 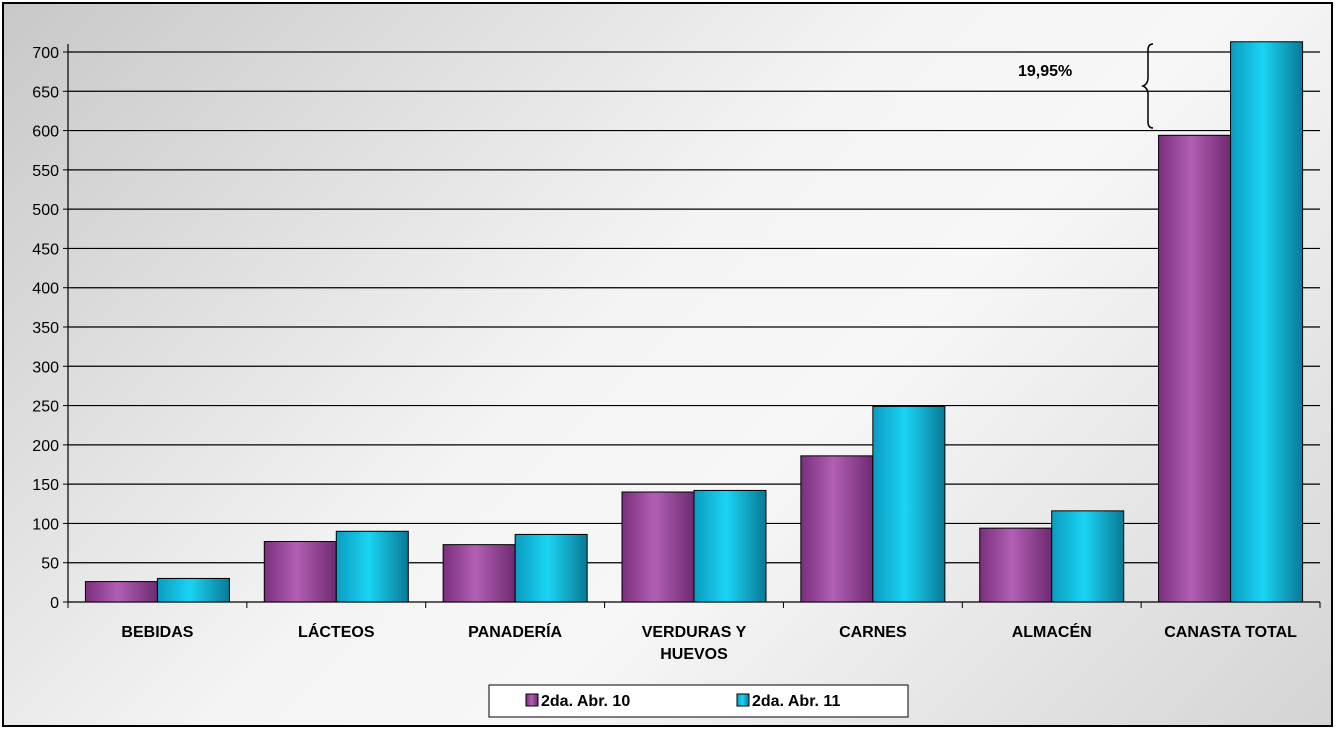 I want to click on y-tick-label: 700, so click(x=45, y=53).